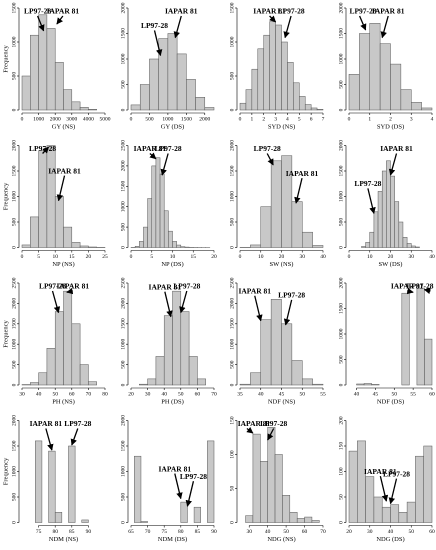 The width and height of the screenshot is (436, 550). What do you see at coordinates (149, 119) in the screenshot?
I see `x-tick-label: 500` at bounding box center [149, 119].